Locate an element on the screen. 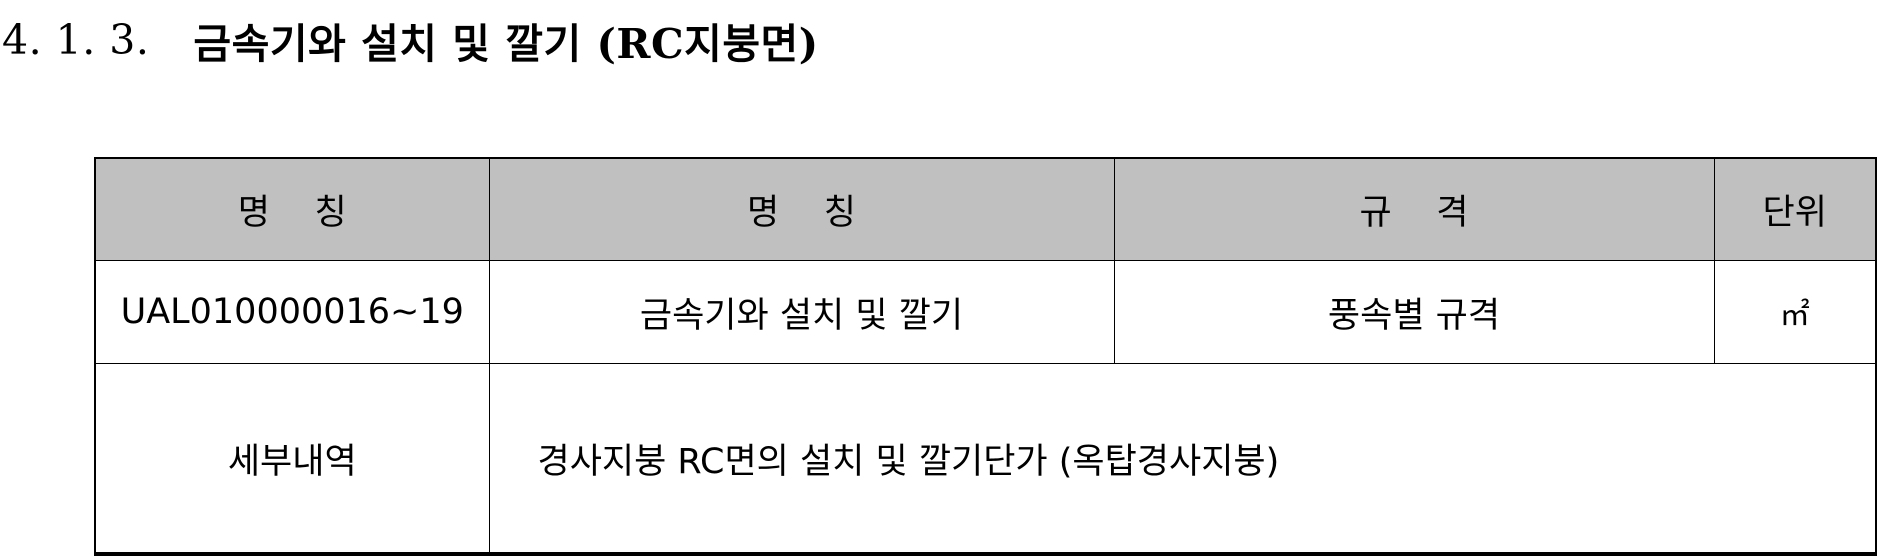 Image resolution: width=1881 pixels, height=560 pixels. header-cell-unit: 단위 is located at coordinates (1795, 209).